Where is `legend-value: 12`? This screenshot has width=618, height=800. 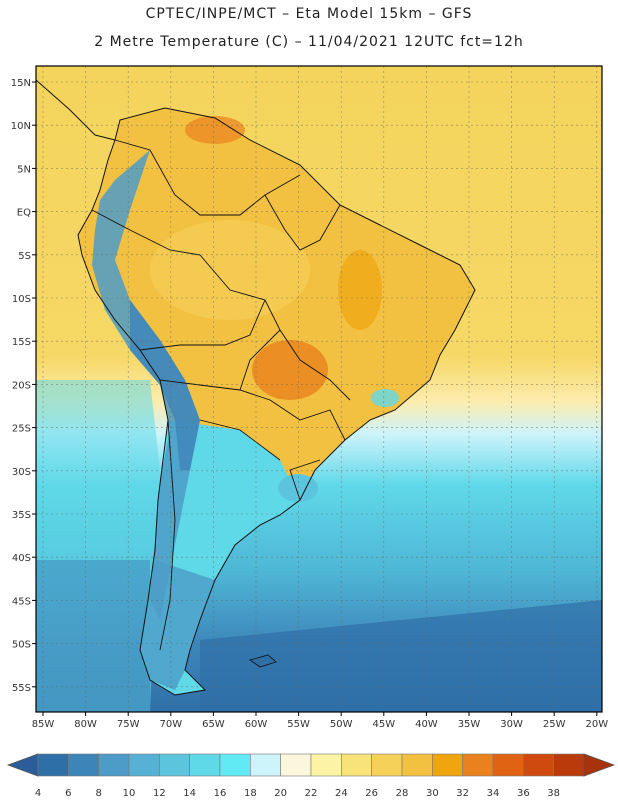
legend-value: 12 is located at coordinates (159, 793).